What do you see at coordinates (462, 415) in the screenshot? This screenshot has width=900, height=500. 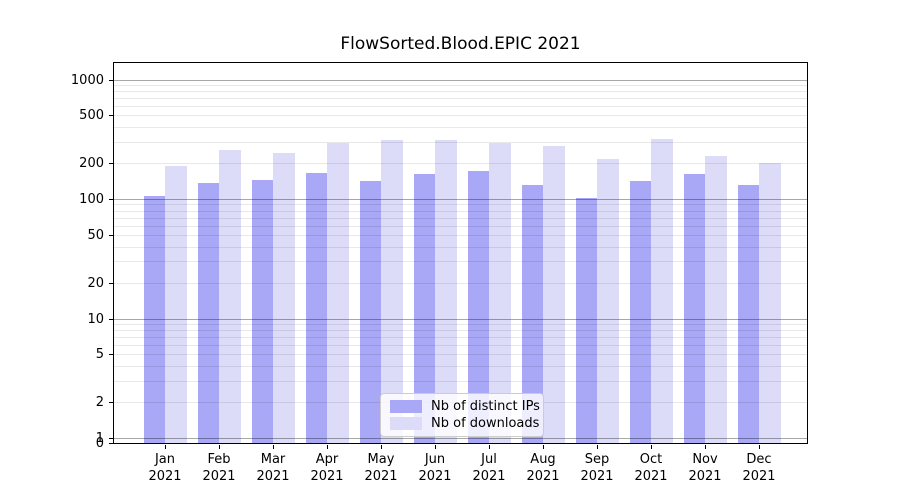 I see `legend: Nb of distinct IPs Nb of downloads` at bounding box center [462, 415].